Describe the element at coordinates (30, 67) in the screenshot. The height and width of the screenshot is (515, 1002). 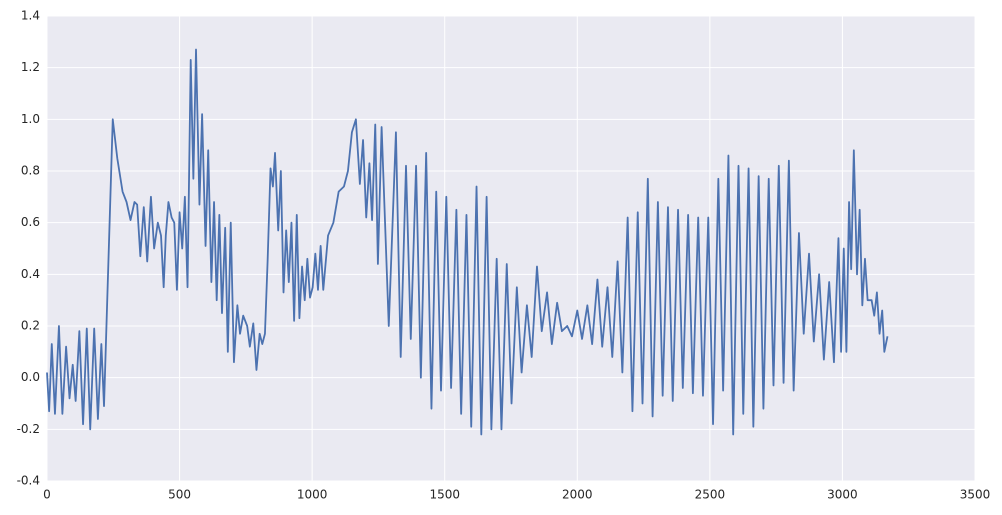
I see `y-tick-label: 1.2` at that location.